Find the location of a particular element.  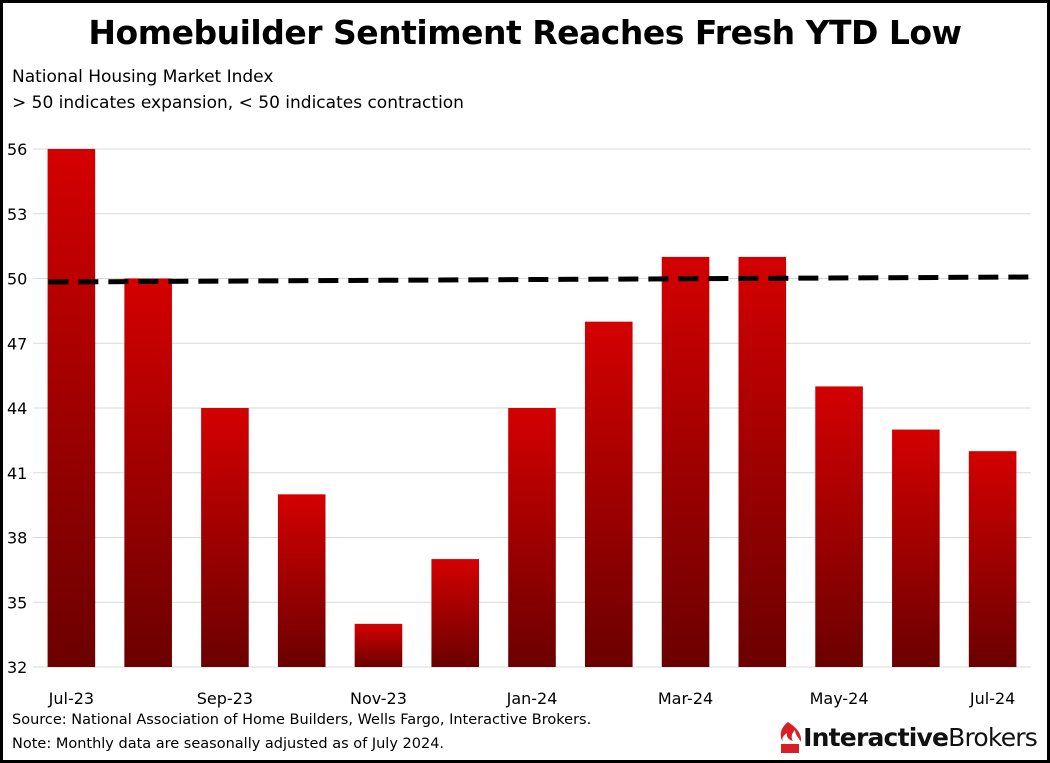

y-tick-label: 56 is located at coordinates (17, 149).